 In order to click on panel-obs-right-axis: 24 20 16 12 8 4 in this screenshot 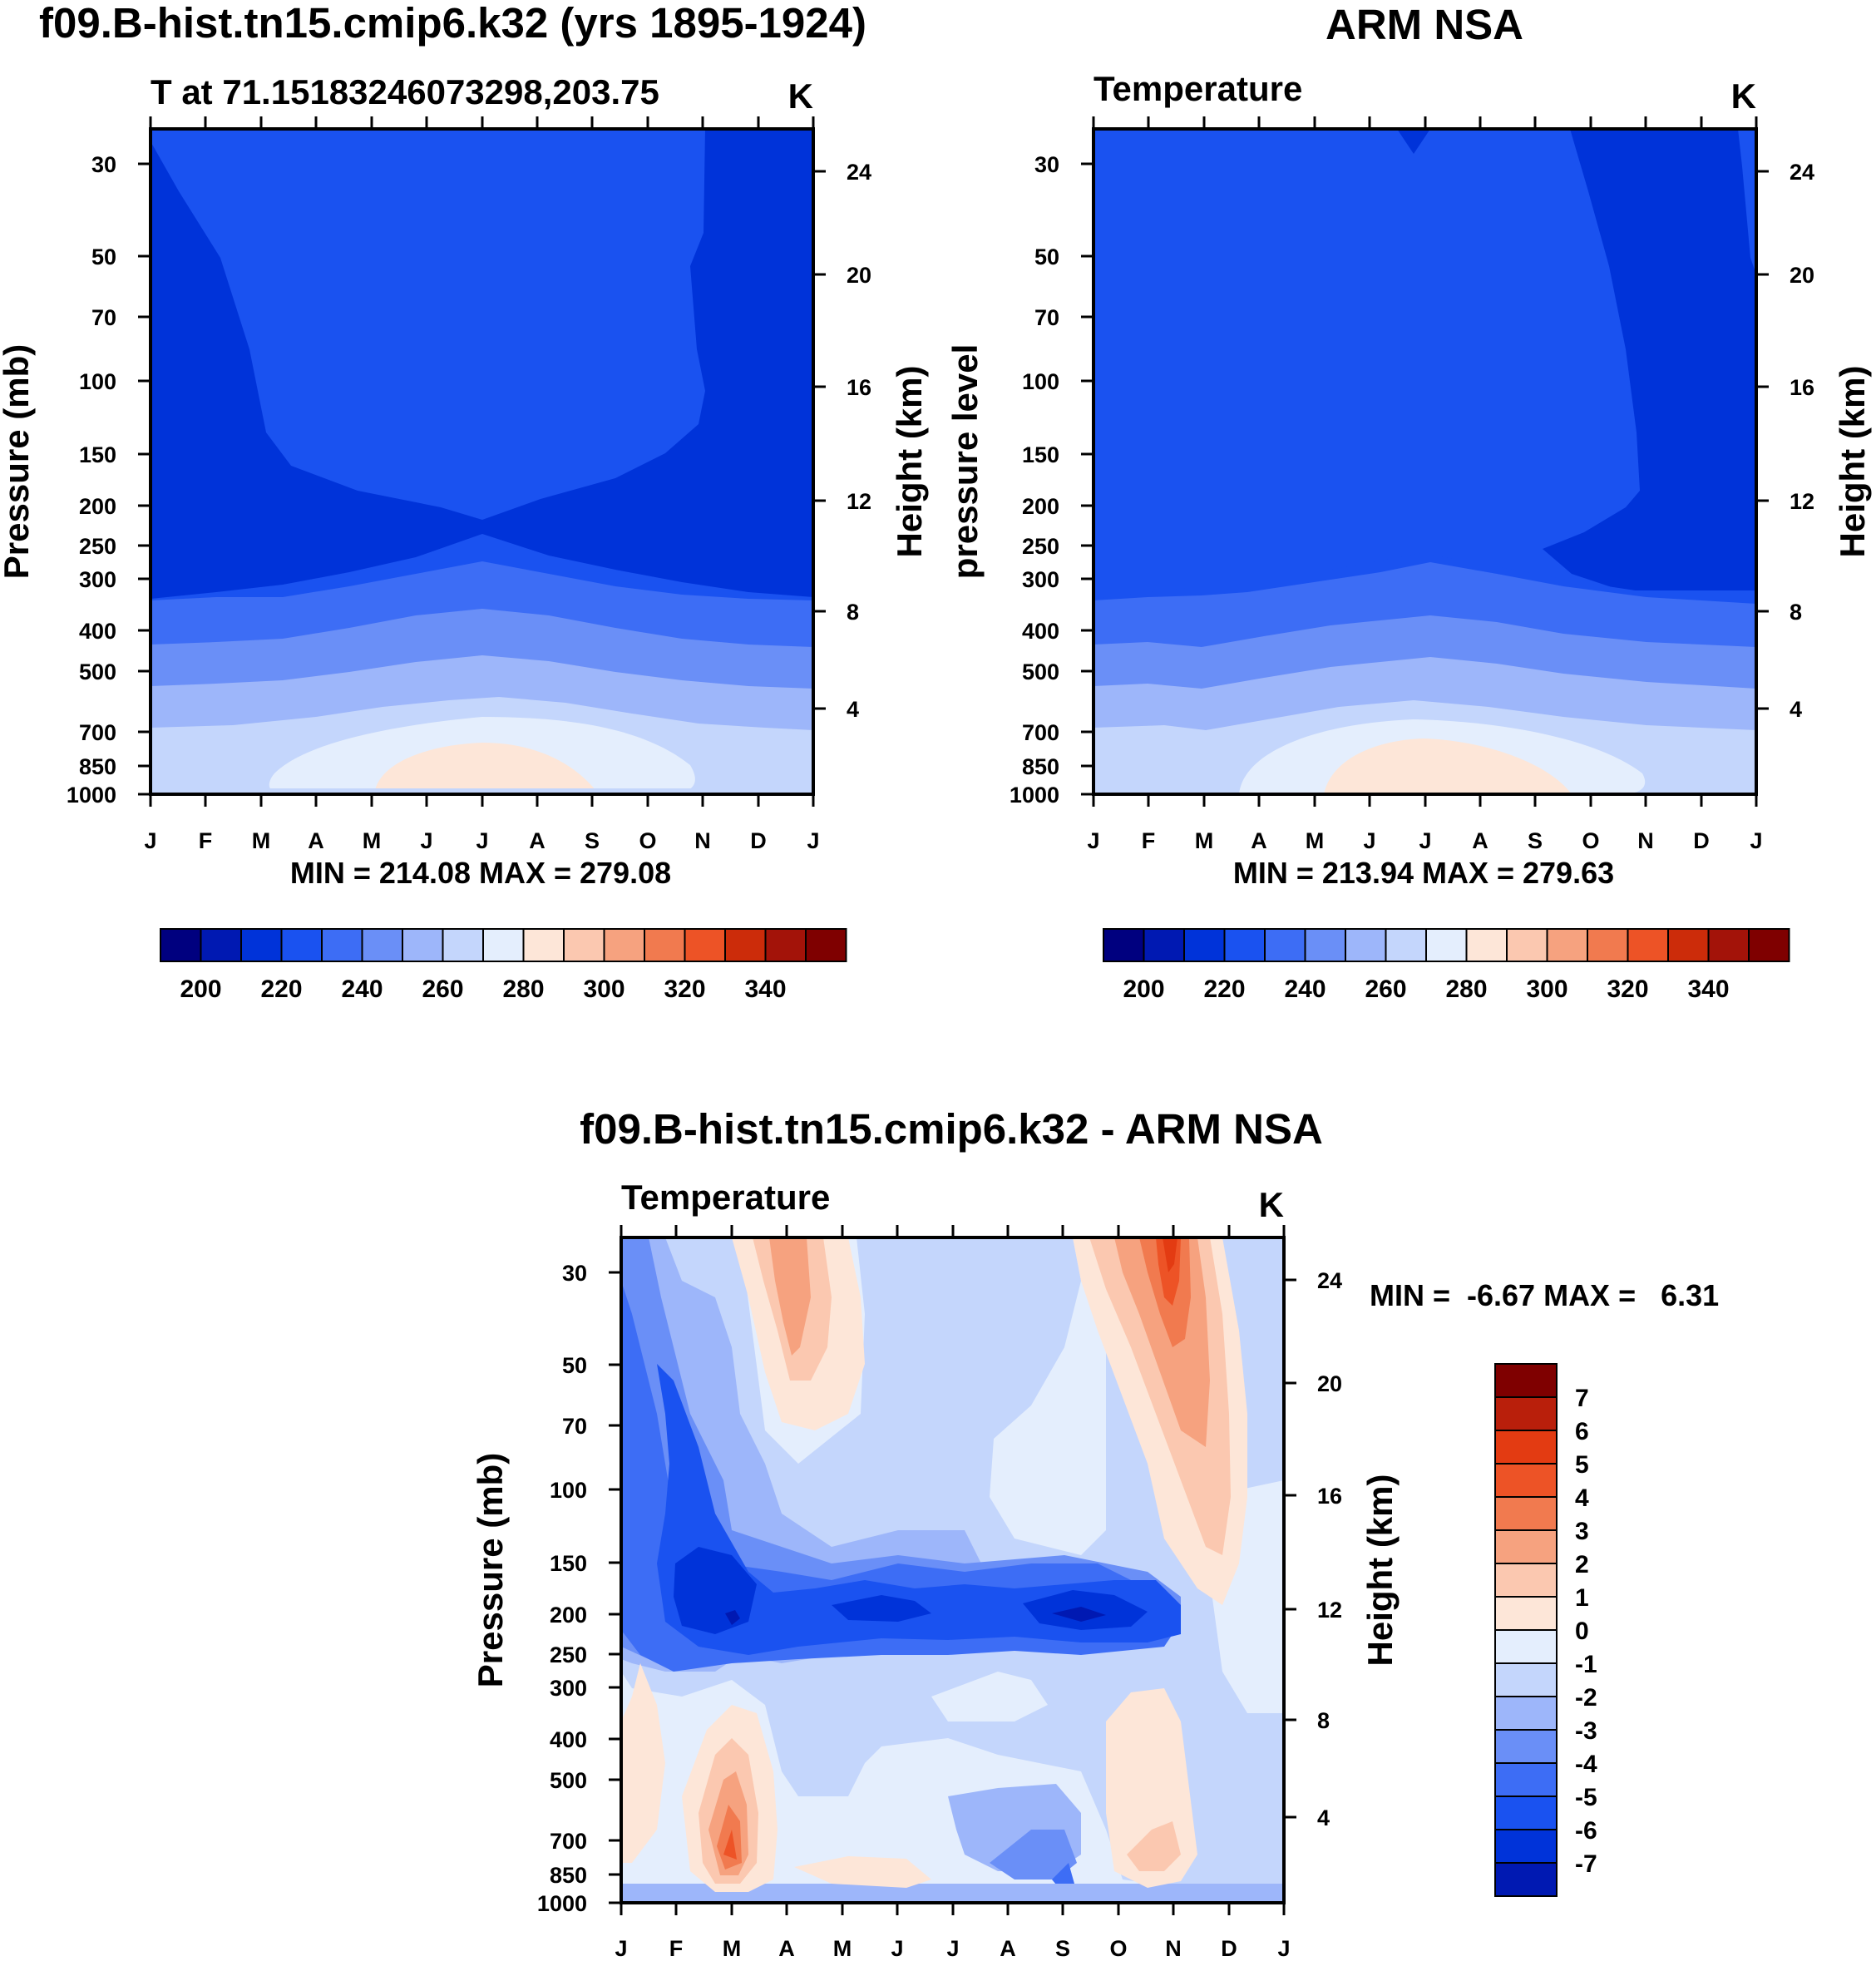, I will do `click(1785, 441)`.